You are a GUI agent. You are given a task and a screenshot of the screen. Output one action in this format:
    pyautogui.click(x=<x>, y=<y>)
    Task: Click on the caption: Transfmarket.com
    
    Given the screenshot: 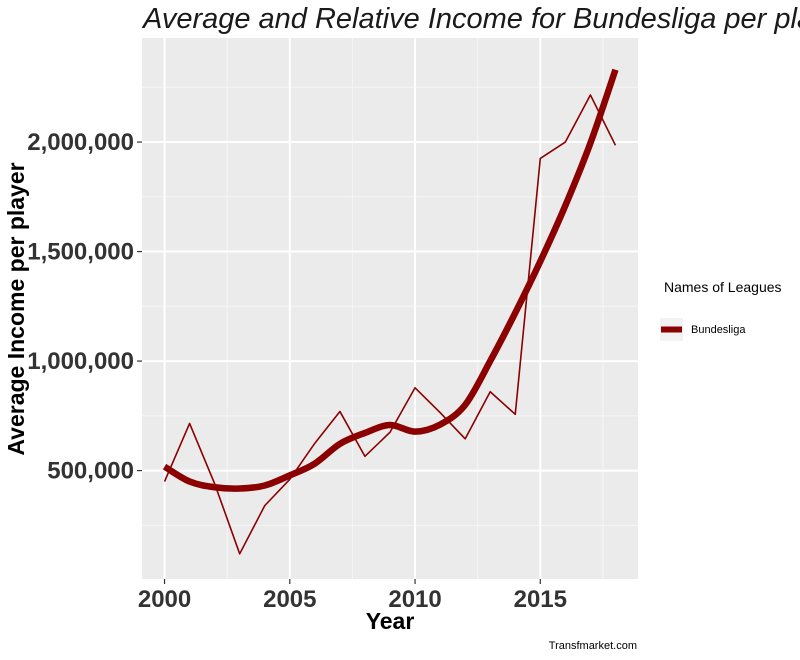 What is the action you would take?
    pyautogui.click(x=593, y=646)
    